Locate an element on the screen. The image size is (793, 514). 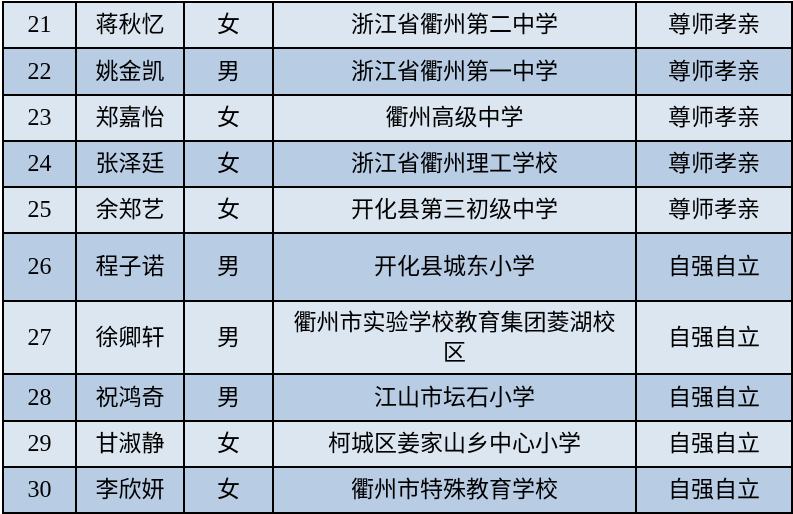
cell-school: 衢州市实验学校教育集团菱湖校区 is located at coordinates (454, 337).